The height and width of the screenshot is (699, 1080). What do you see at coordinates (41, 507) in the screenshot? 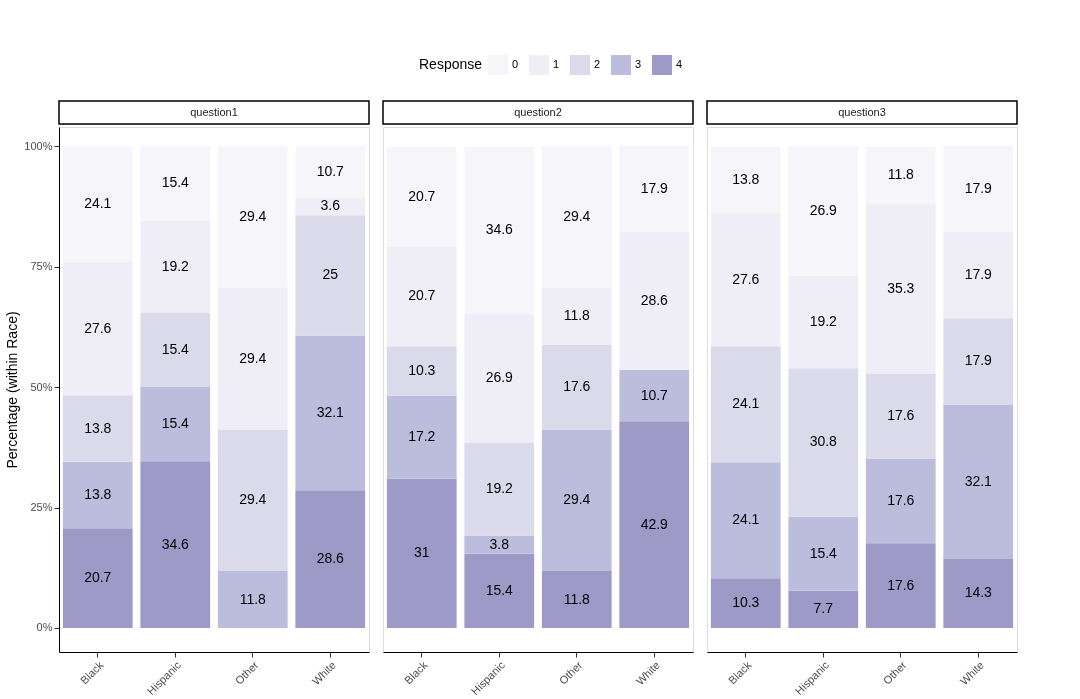
I see `y-tick-label: 25%` at bounding box center [41, 507].